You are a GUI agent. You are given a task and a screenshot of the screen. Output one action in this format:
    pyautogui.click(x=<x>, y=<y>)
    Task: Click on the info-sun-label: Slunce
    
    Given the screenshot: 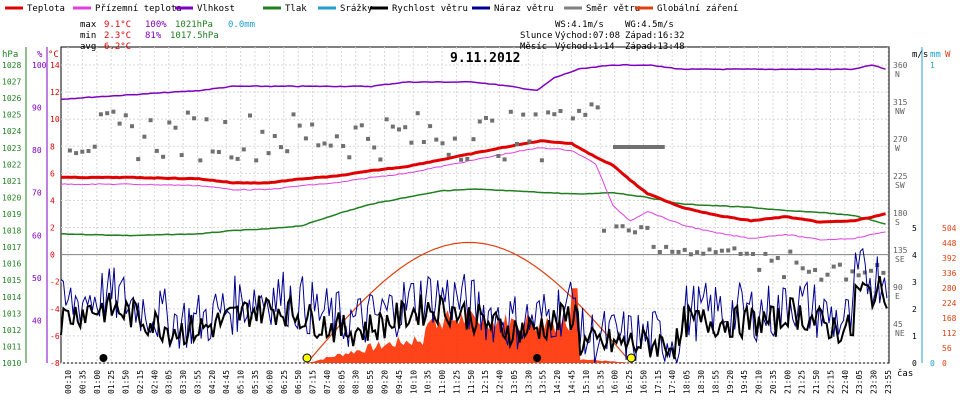 What is the action you would take?
    pyautogui.click(x=536, y=36)
    